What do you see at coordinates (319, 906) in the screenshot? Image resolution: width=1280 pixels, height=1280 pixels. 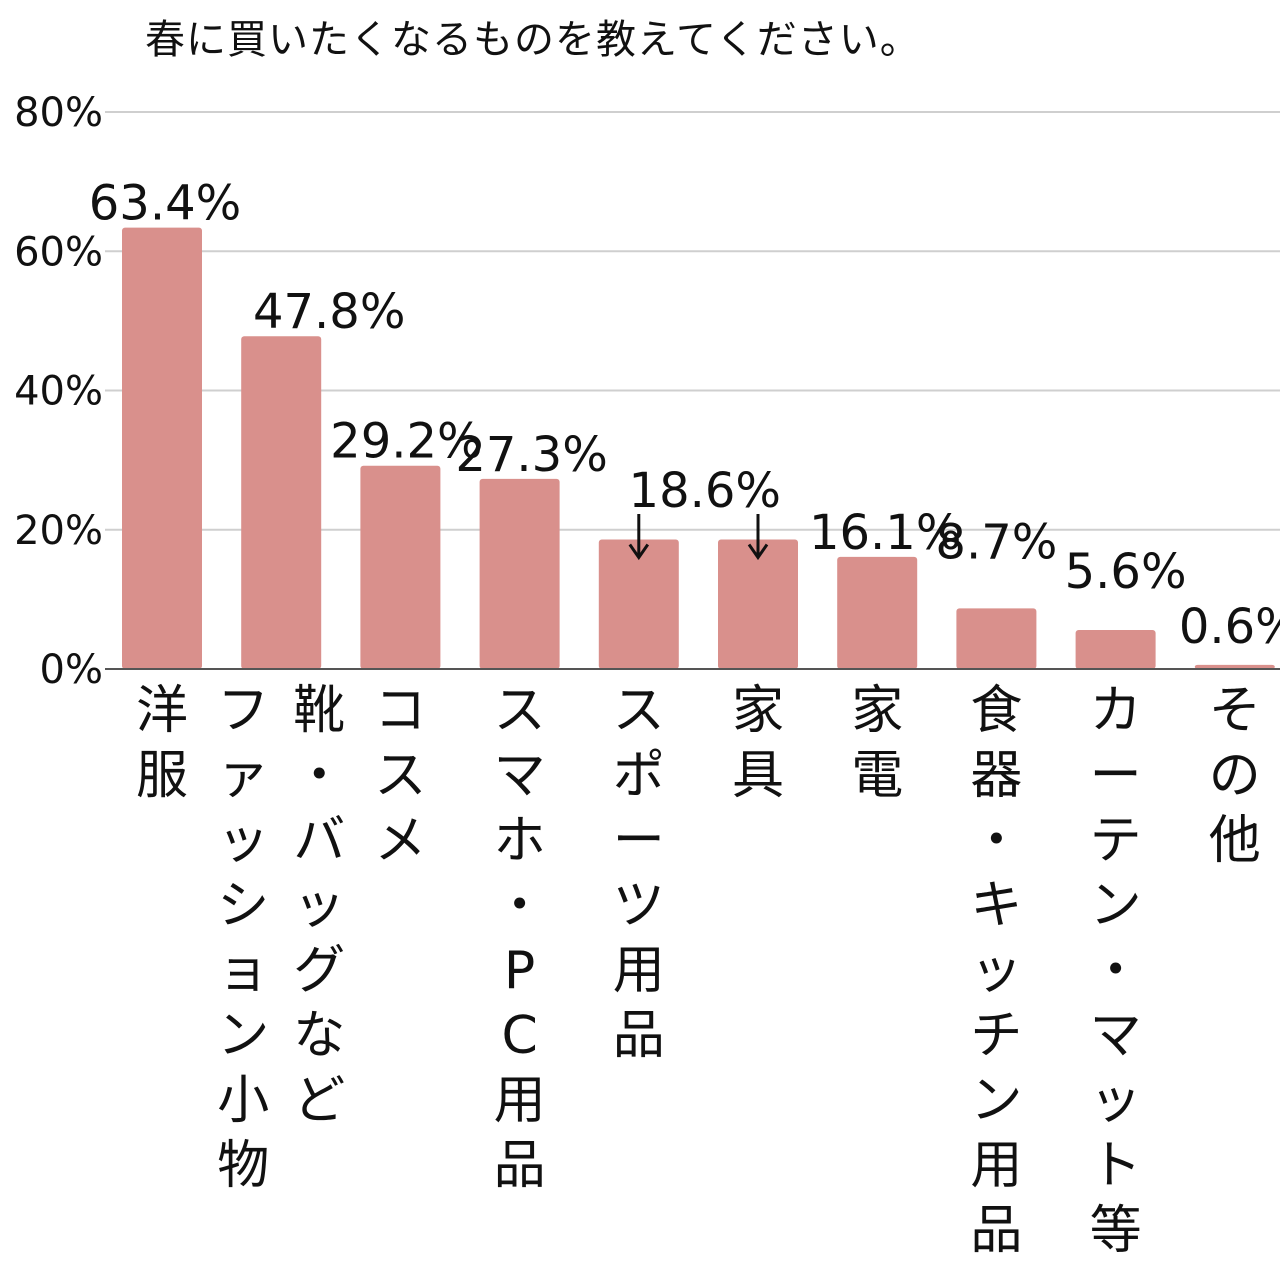 I see `category-label: 靴・バッグなど` at bounding box center [319, 906].